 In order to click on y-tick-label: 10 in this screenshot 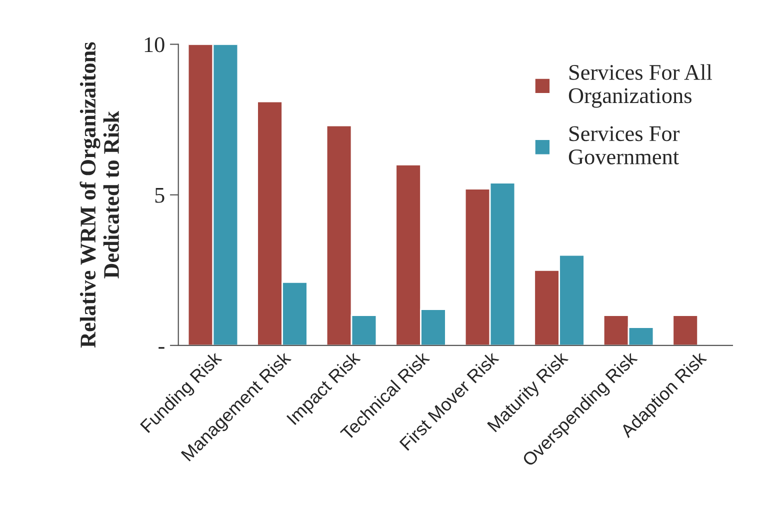, I will do `click(154, 44)`.